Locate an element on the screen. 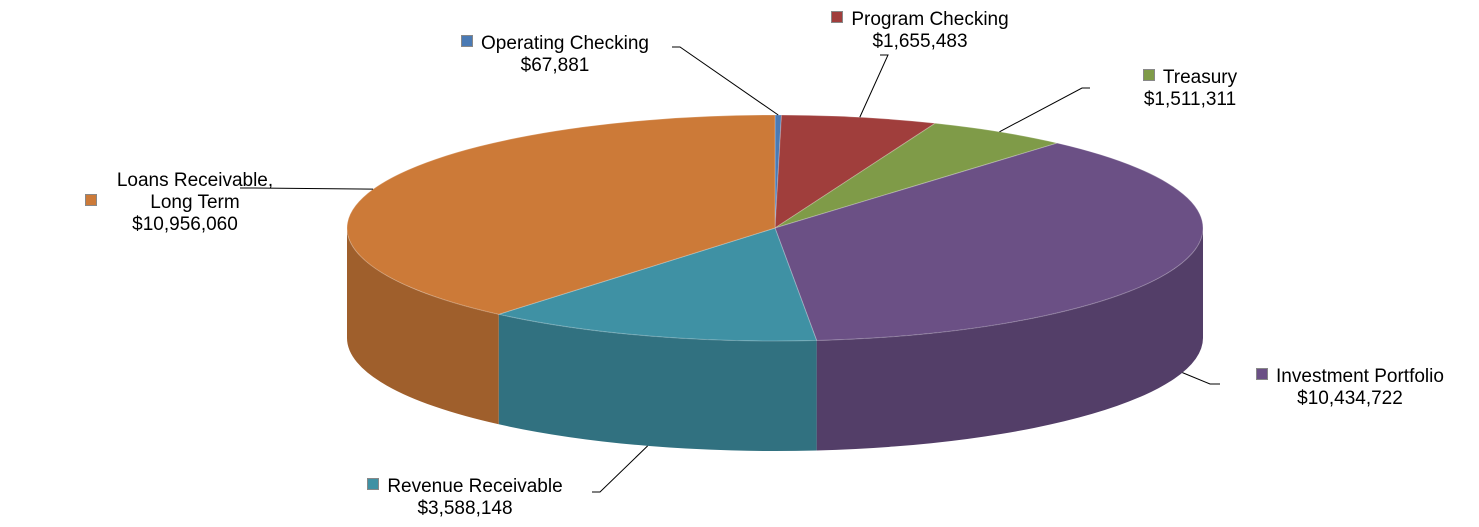 This screenshot has width=1479, height=527. value-label: $1,655,483 is located at coordinates (920, 41).